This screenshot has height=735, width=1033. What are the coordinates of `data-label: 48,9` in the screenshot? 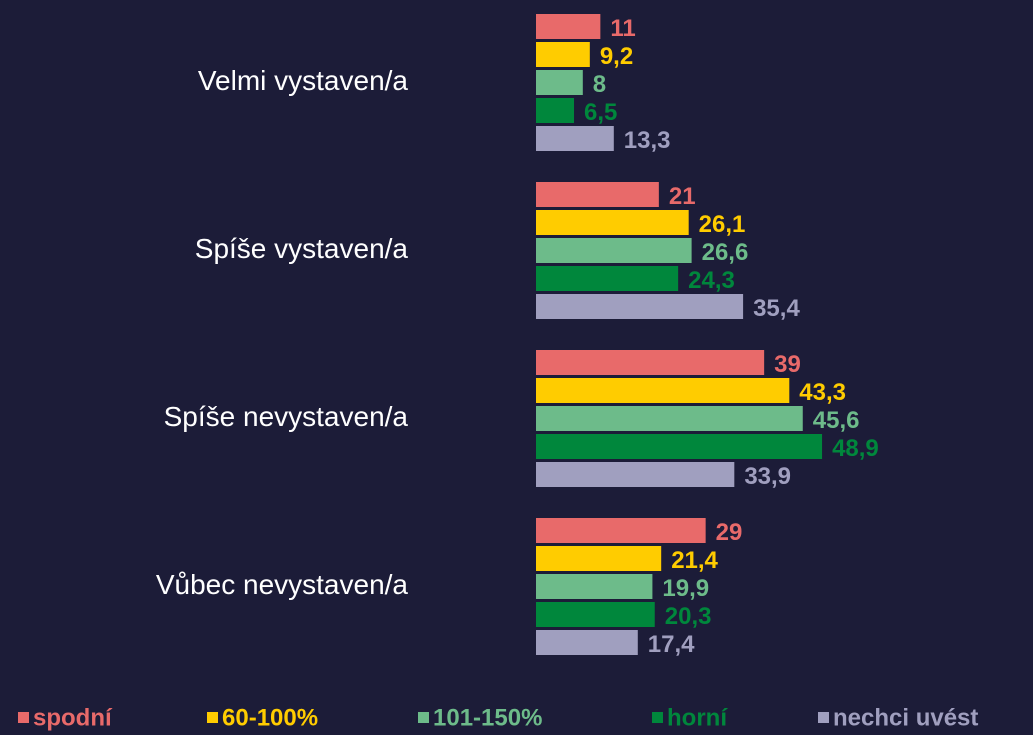 It's located at (855, 448).